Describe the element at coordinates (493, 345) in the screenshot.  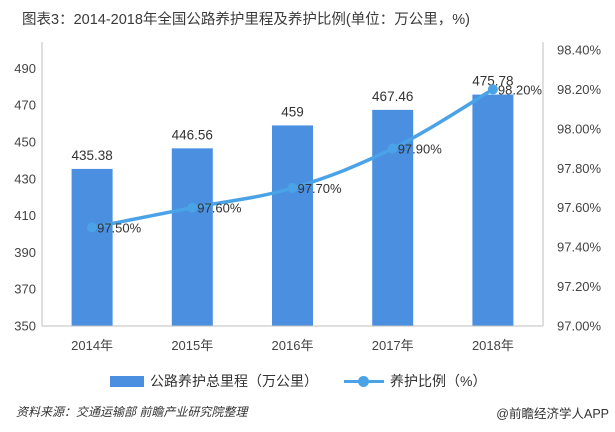
I see `x-tick-label: 2018年` at that location.